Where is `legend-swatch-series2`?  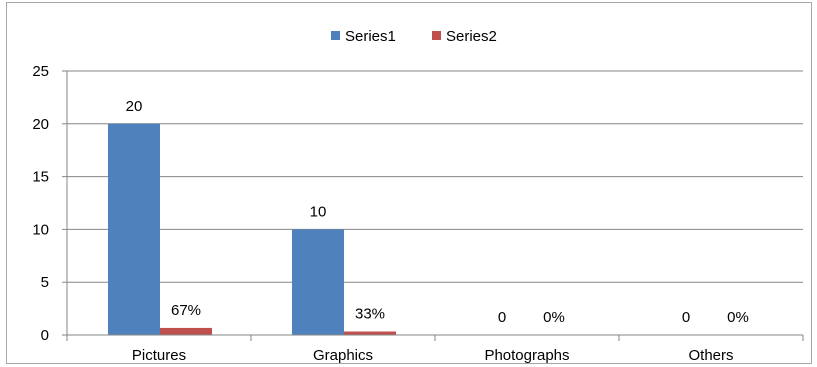
legend-swatch-series2 is located at coordinates (436, 35).